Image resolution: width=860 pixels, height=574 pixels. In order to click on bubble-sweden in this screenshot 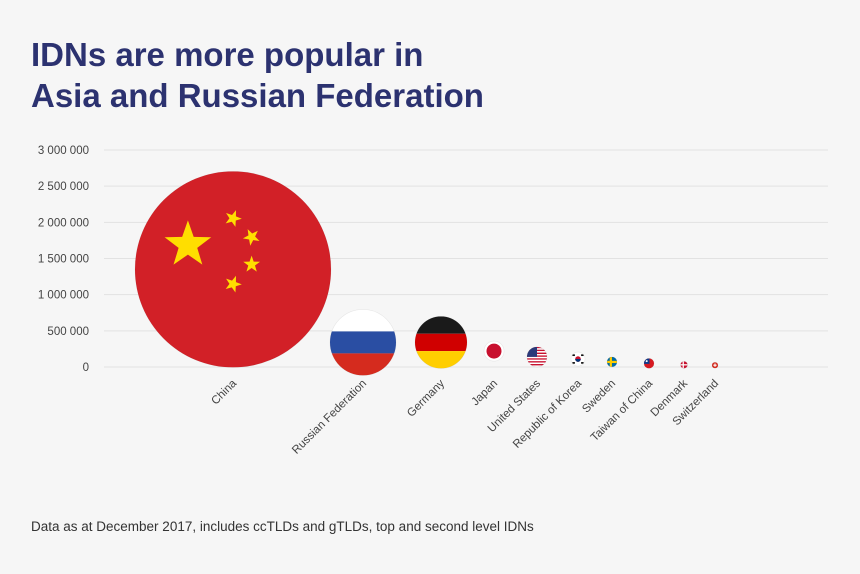, I will do `click(612, 362)`.